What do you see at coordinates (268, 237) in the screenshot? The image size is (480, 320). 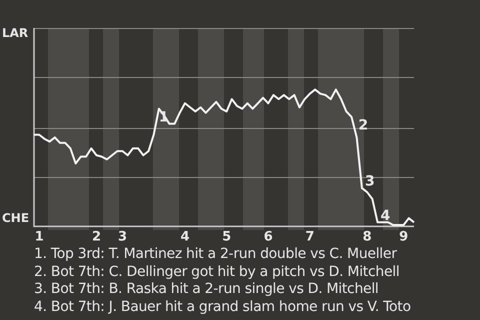 I see `x-tick-label: 6` at bounding box center [268, 237].